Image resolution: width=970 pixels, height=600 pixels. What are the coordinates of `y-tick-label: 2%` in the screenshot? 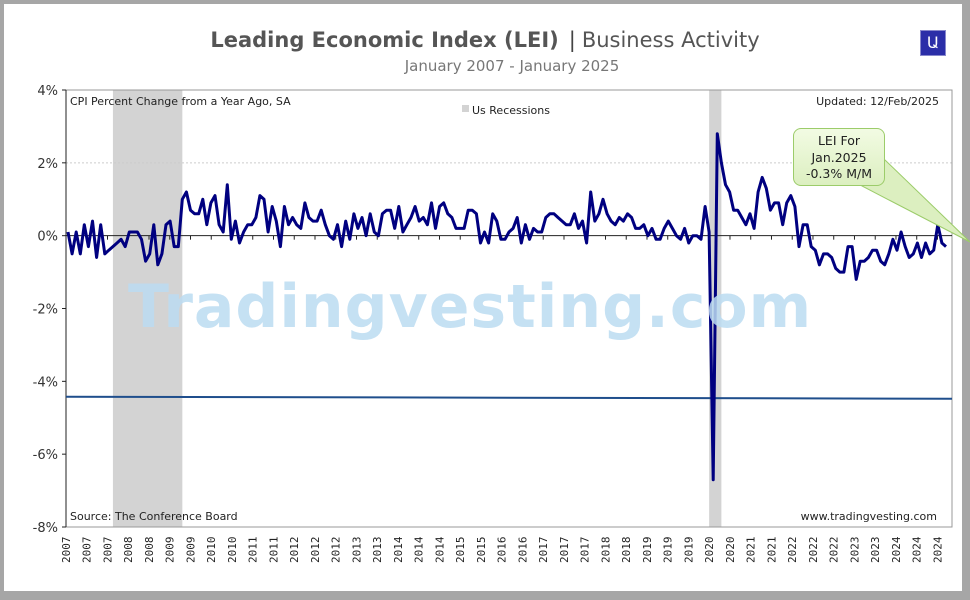 It's located at (47, 164).